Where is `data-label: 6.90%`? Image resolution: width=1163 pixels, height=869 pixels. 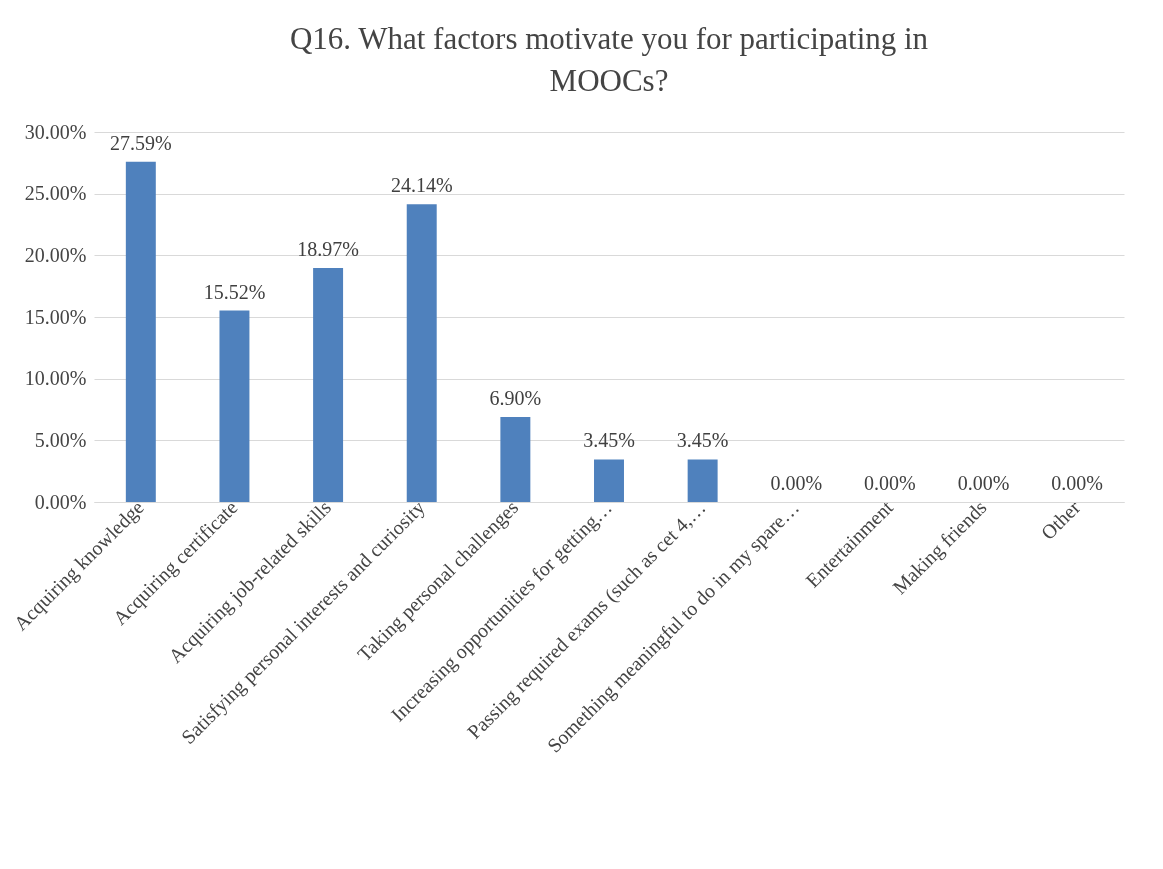
data-label: 6.90% is located at coordinates (515, 397).